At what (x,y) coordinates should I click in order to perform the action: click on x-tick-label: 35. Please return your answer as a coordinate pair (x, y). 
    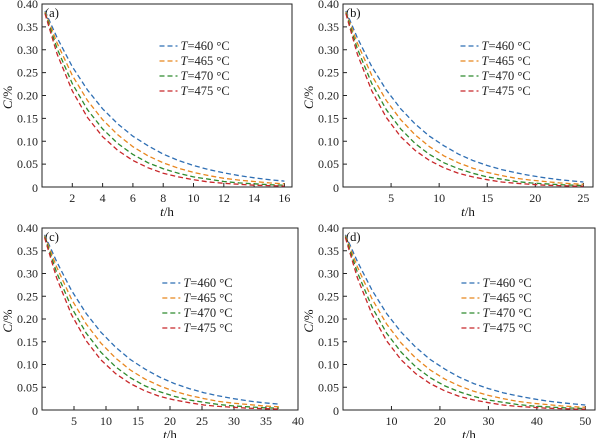
    Looking at the image, I should click on (266, 421).